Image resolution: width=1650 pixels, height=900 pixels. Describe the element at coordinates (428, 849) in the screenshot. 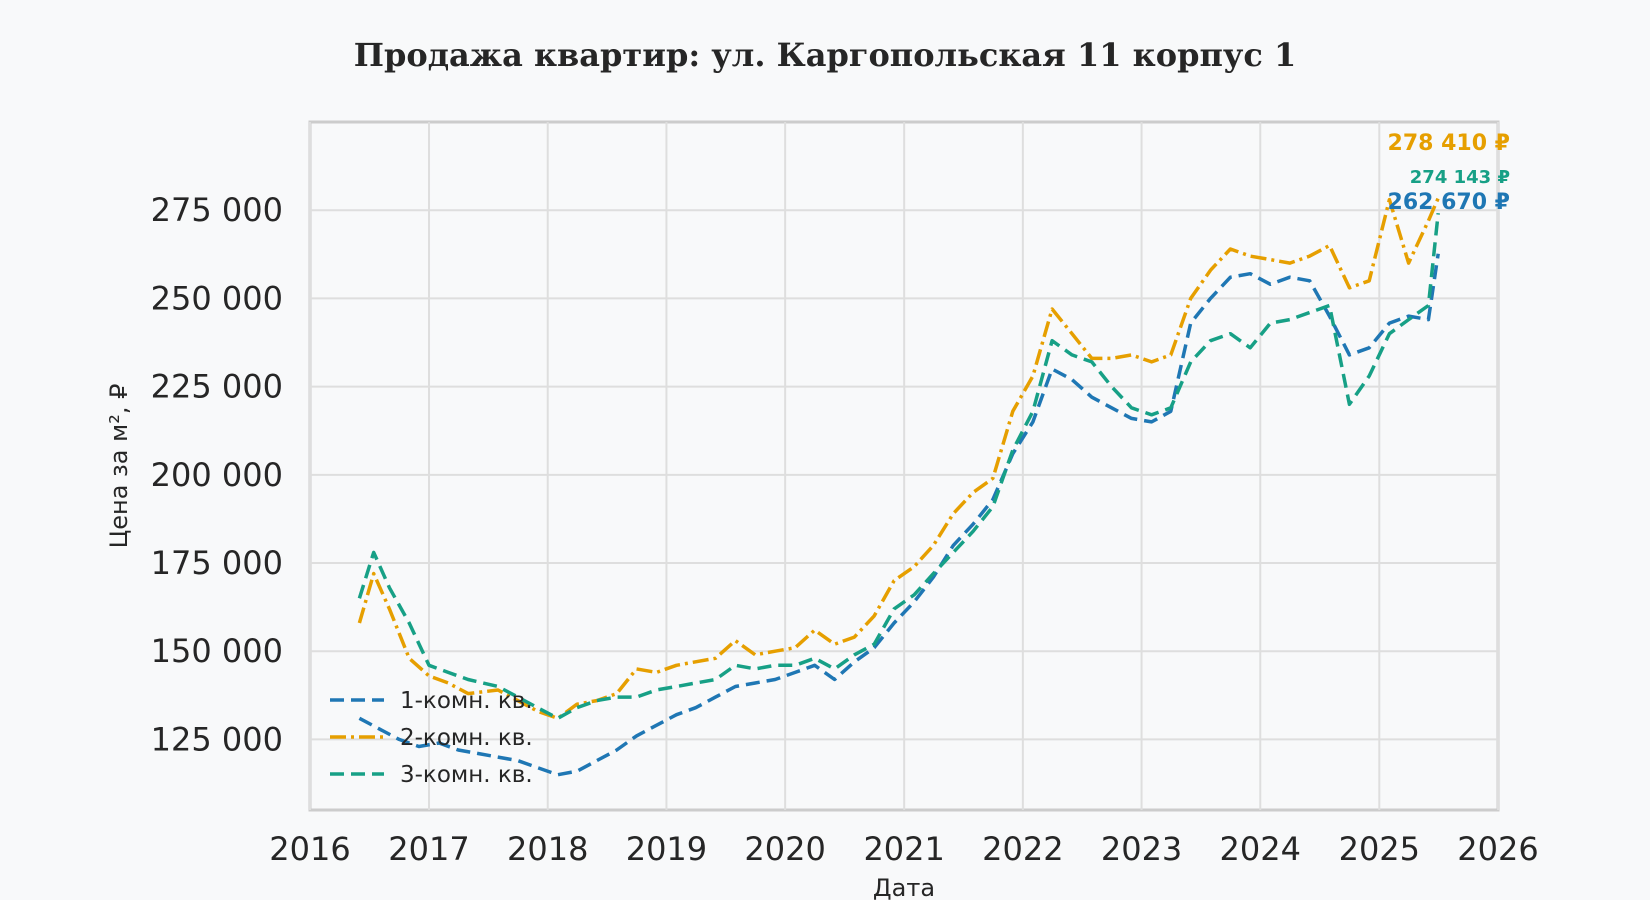

I see `x-tick-label: 2017` at that location.